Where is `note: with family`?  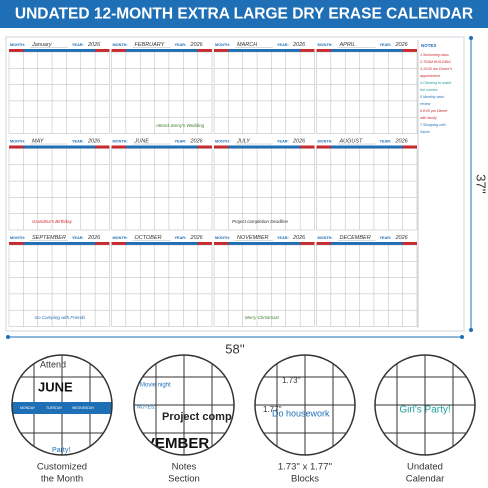
note: with family is located at coordinates (428, 118).